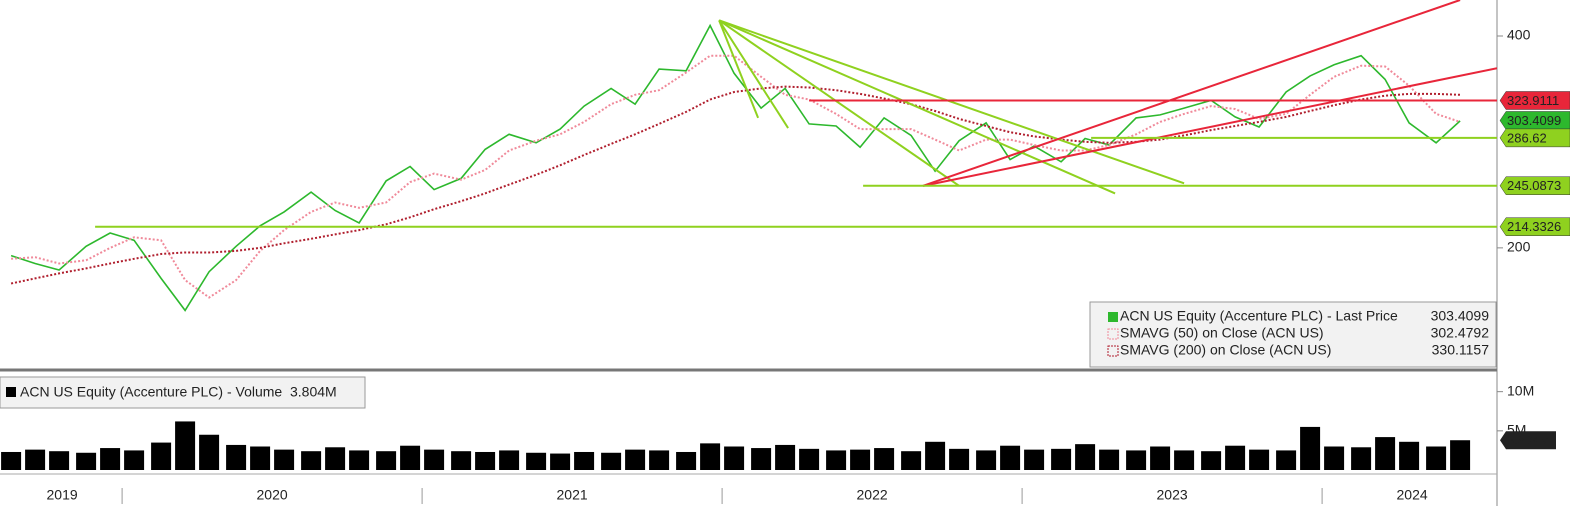 The height and width of the screenshot is (506, 1570). Describe the element at coordinates (1519, 247) in the screenshot. I see `y-tick-label: 200` at that location.